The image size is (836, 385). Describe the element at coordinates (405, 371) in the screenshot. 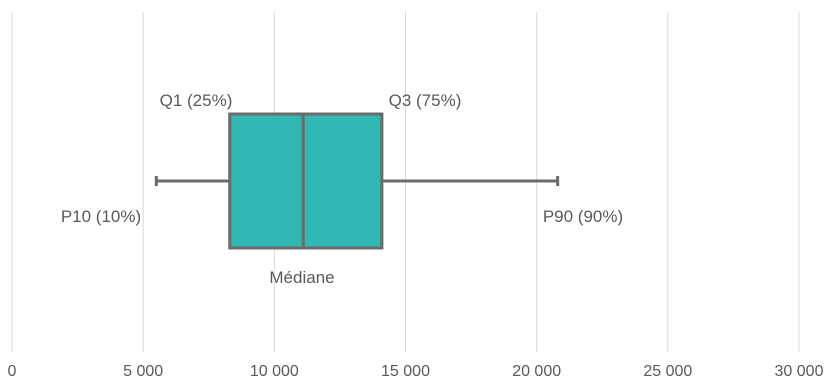

I see `x-tick-label: 15 000` at that location.